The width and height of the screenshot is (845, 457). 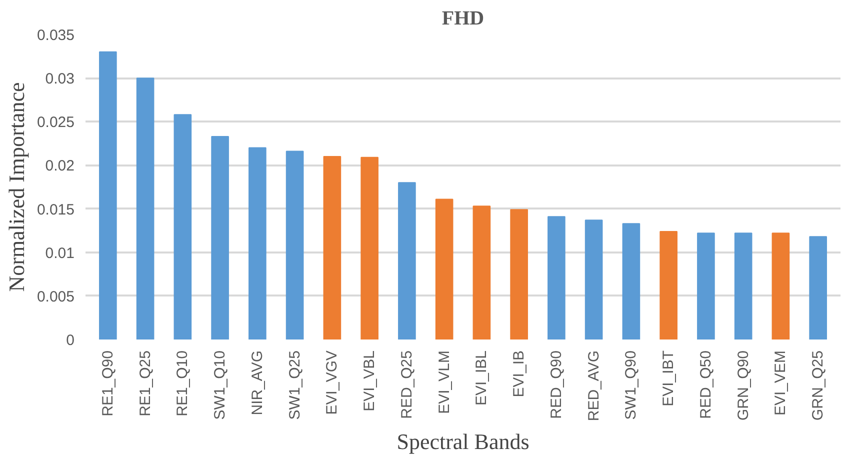 I want to click on x-tick-label: SW1_Q90, so click(x=631, y=385).